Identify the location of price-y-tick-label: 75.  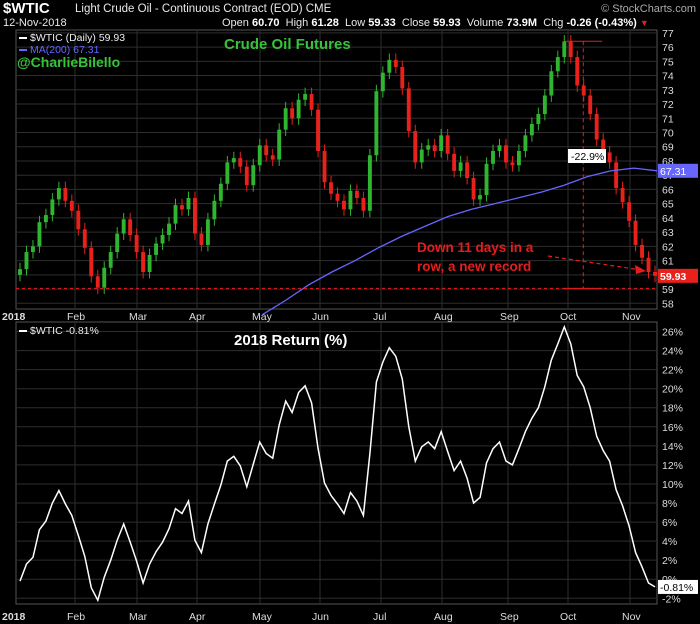
(668, 62).